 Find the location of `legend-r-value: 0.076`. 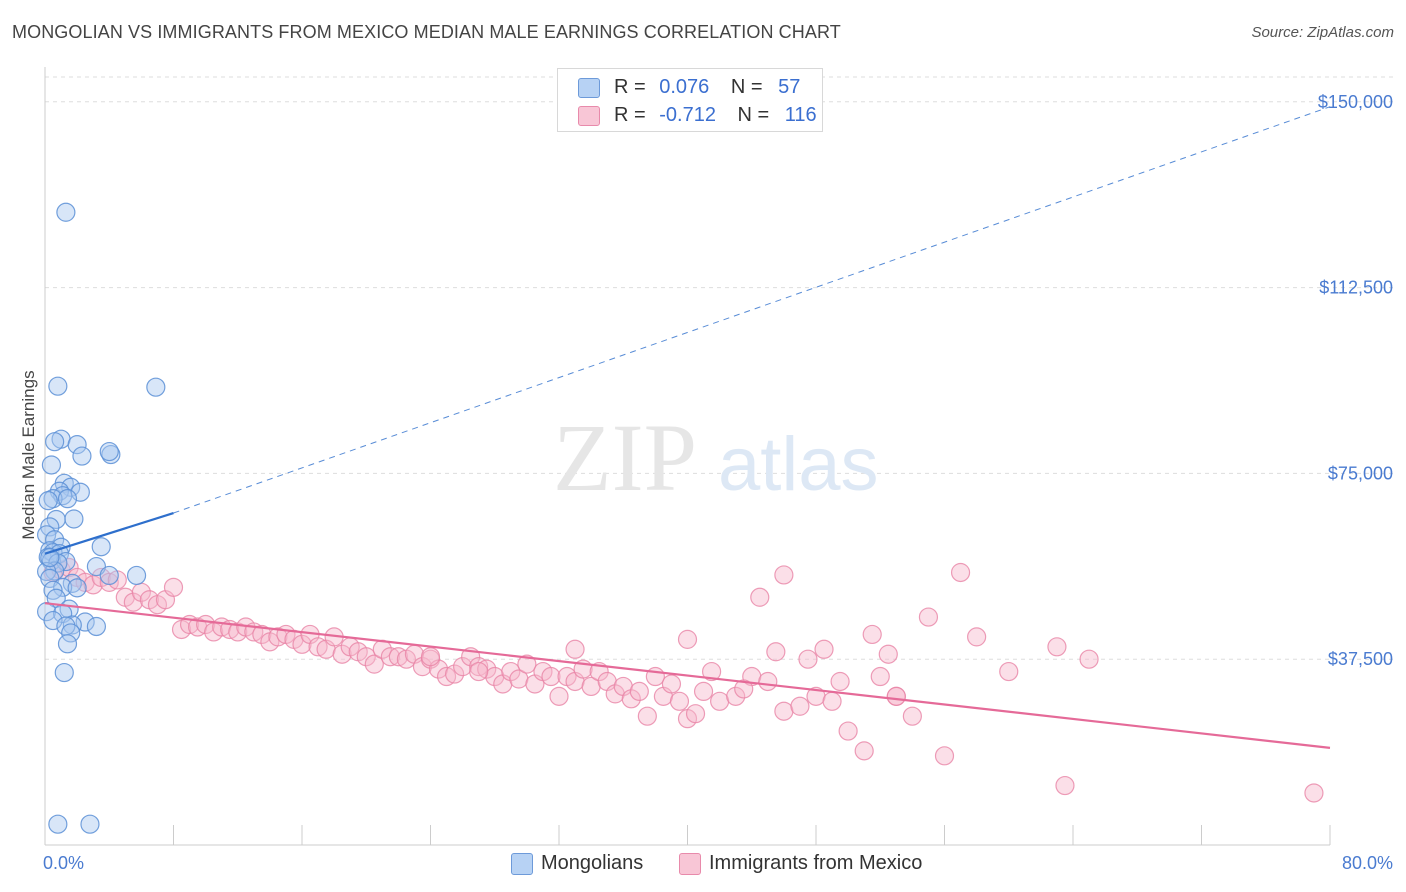

legend-r-value: 0.076 is located at coordinates (684, 87).